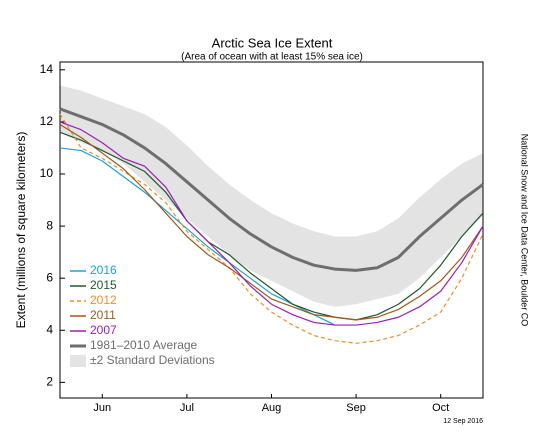 The image size is (544, 436). Describe the element at coordinates (49, 382) in the screenshot. I see `y-tick-label: 2` at that location.